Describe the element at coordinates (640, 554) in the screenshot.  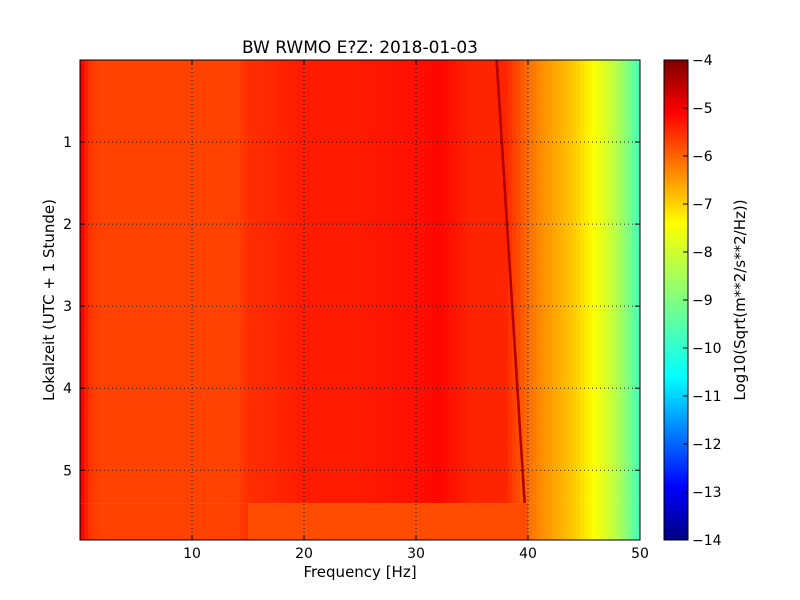
I see `x-tick-label: 50` at that location.